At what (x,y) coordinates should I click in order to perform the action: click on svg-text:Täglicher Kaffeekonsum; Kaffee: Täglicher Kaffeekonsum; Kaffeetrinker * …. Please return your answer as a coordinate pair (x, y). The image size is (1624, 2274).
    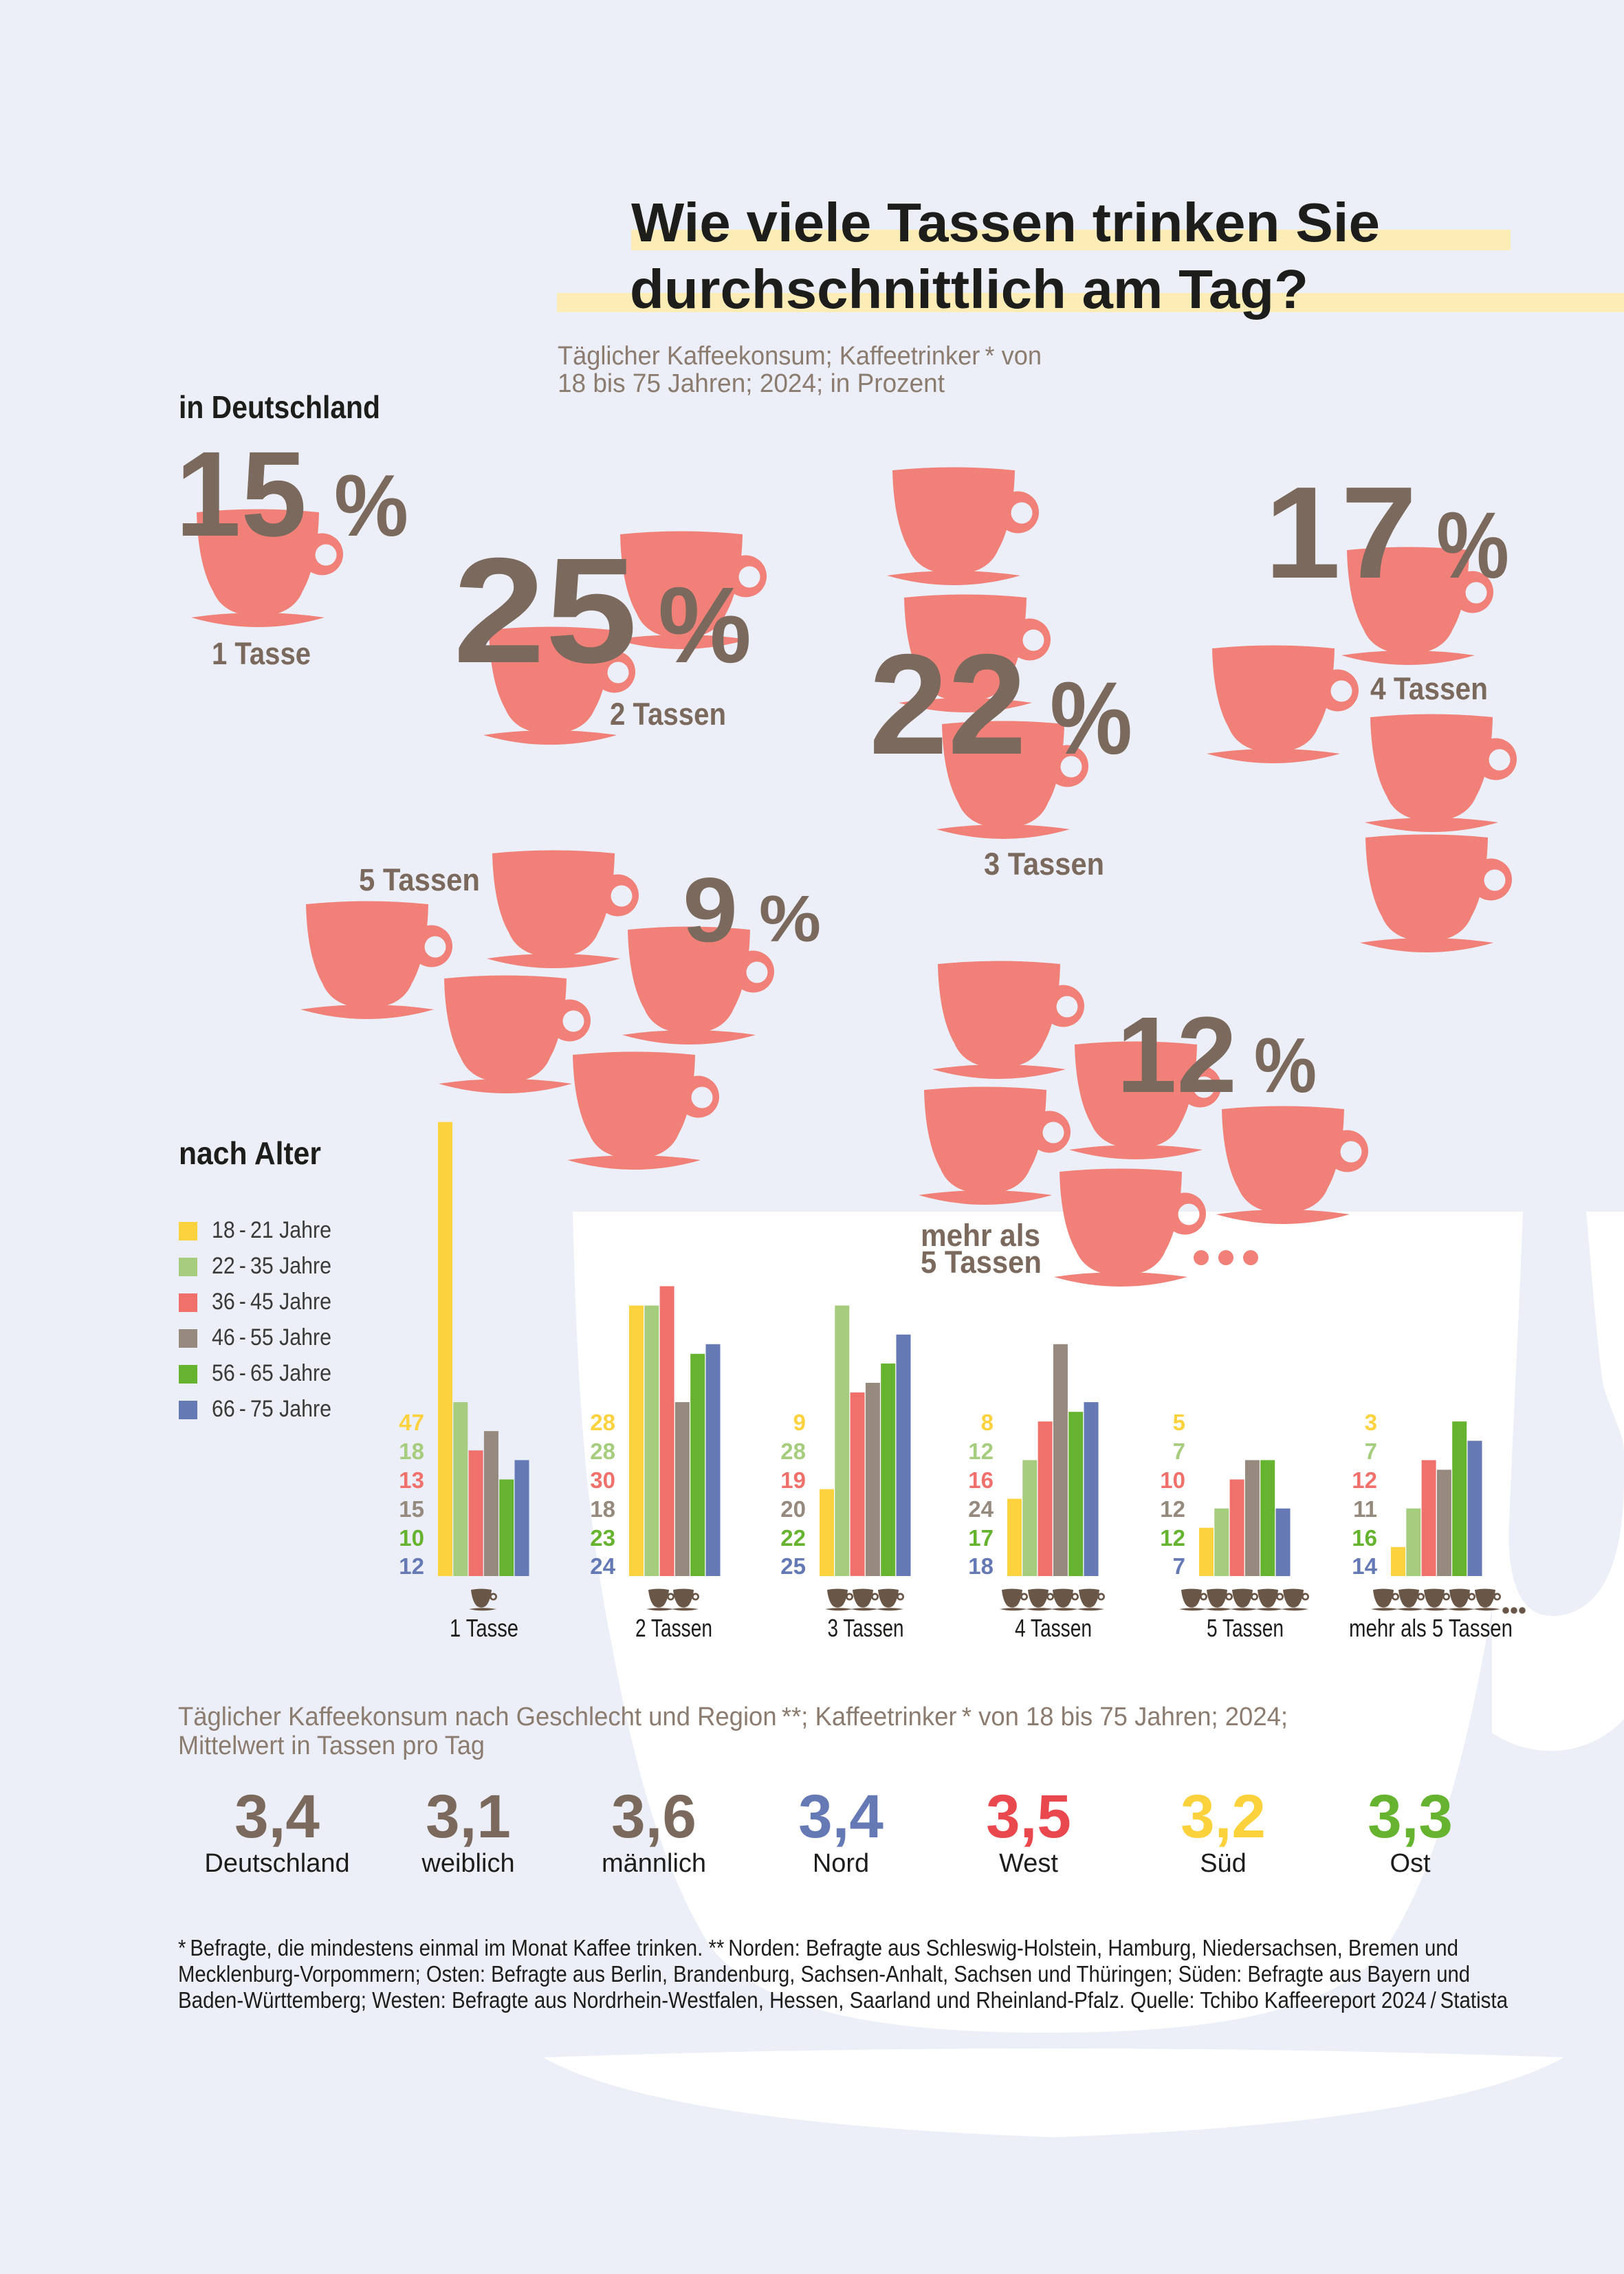
    Looking at the image, I should click on (800, 356).